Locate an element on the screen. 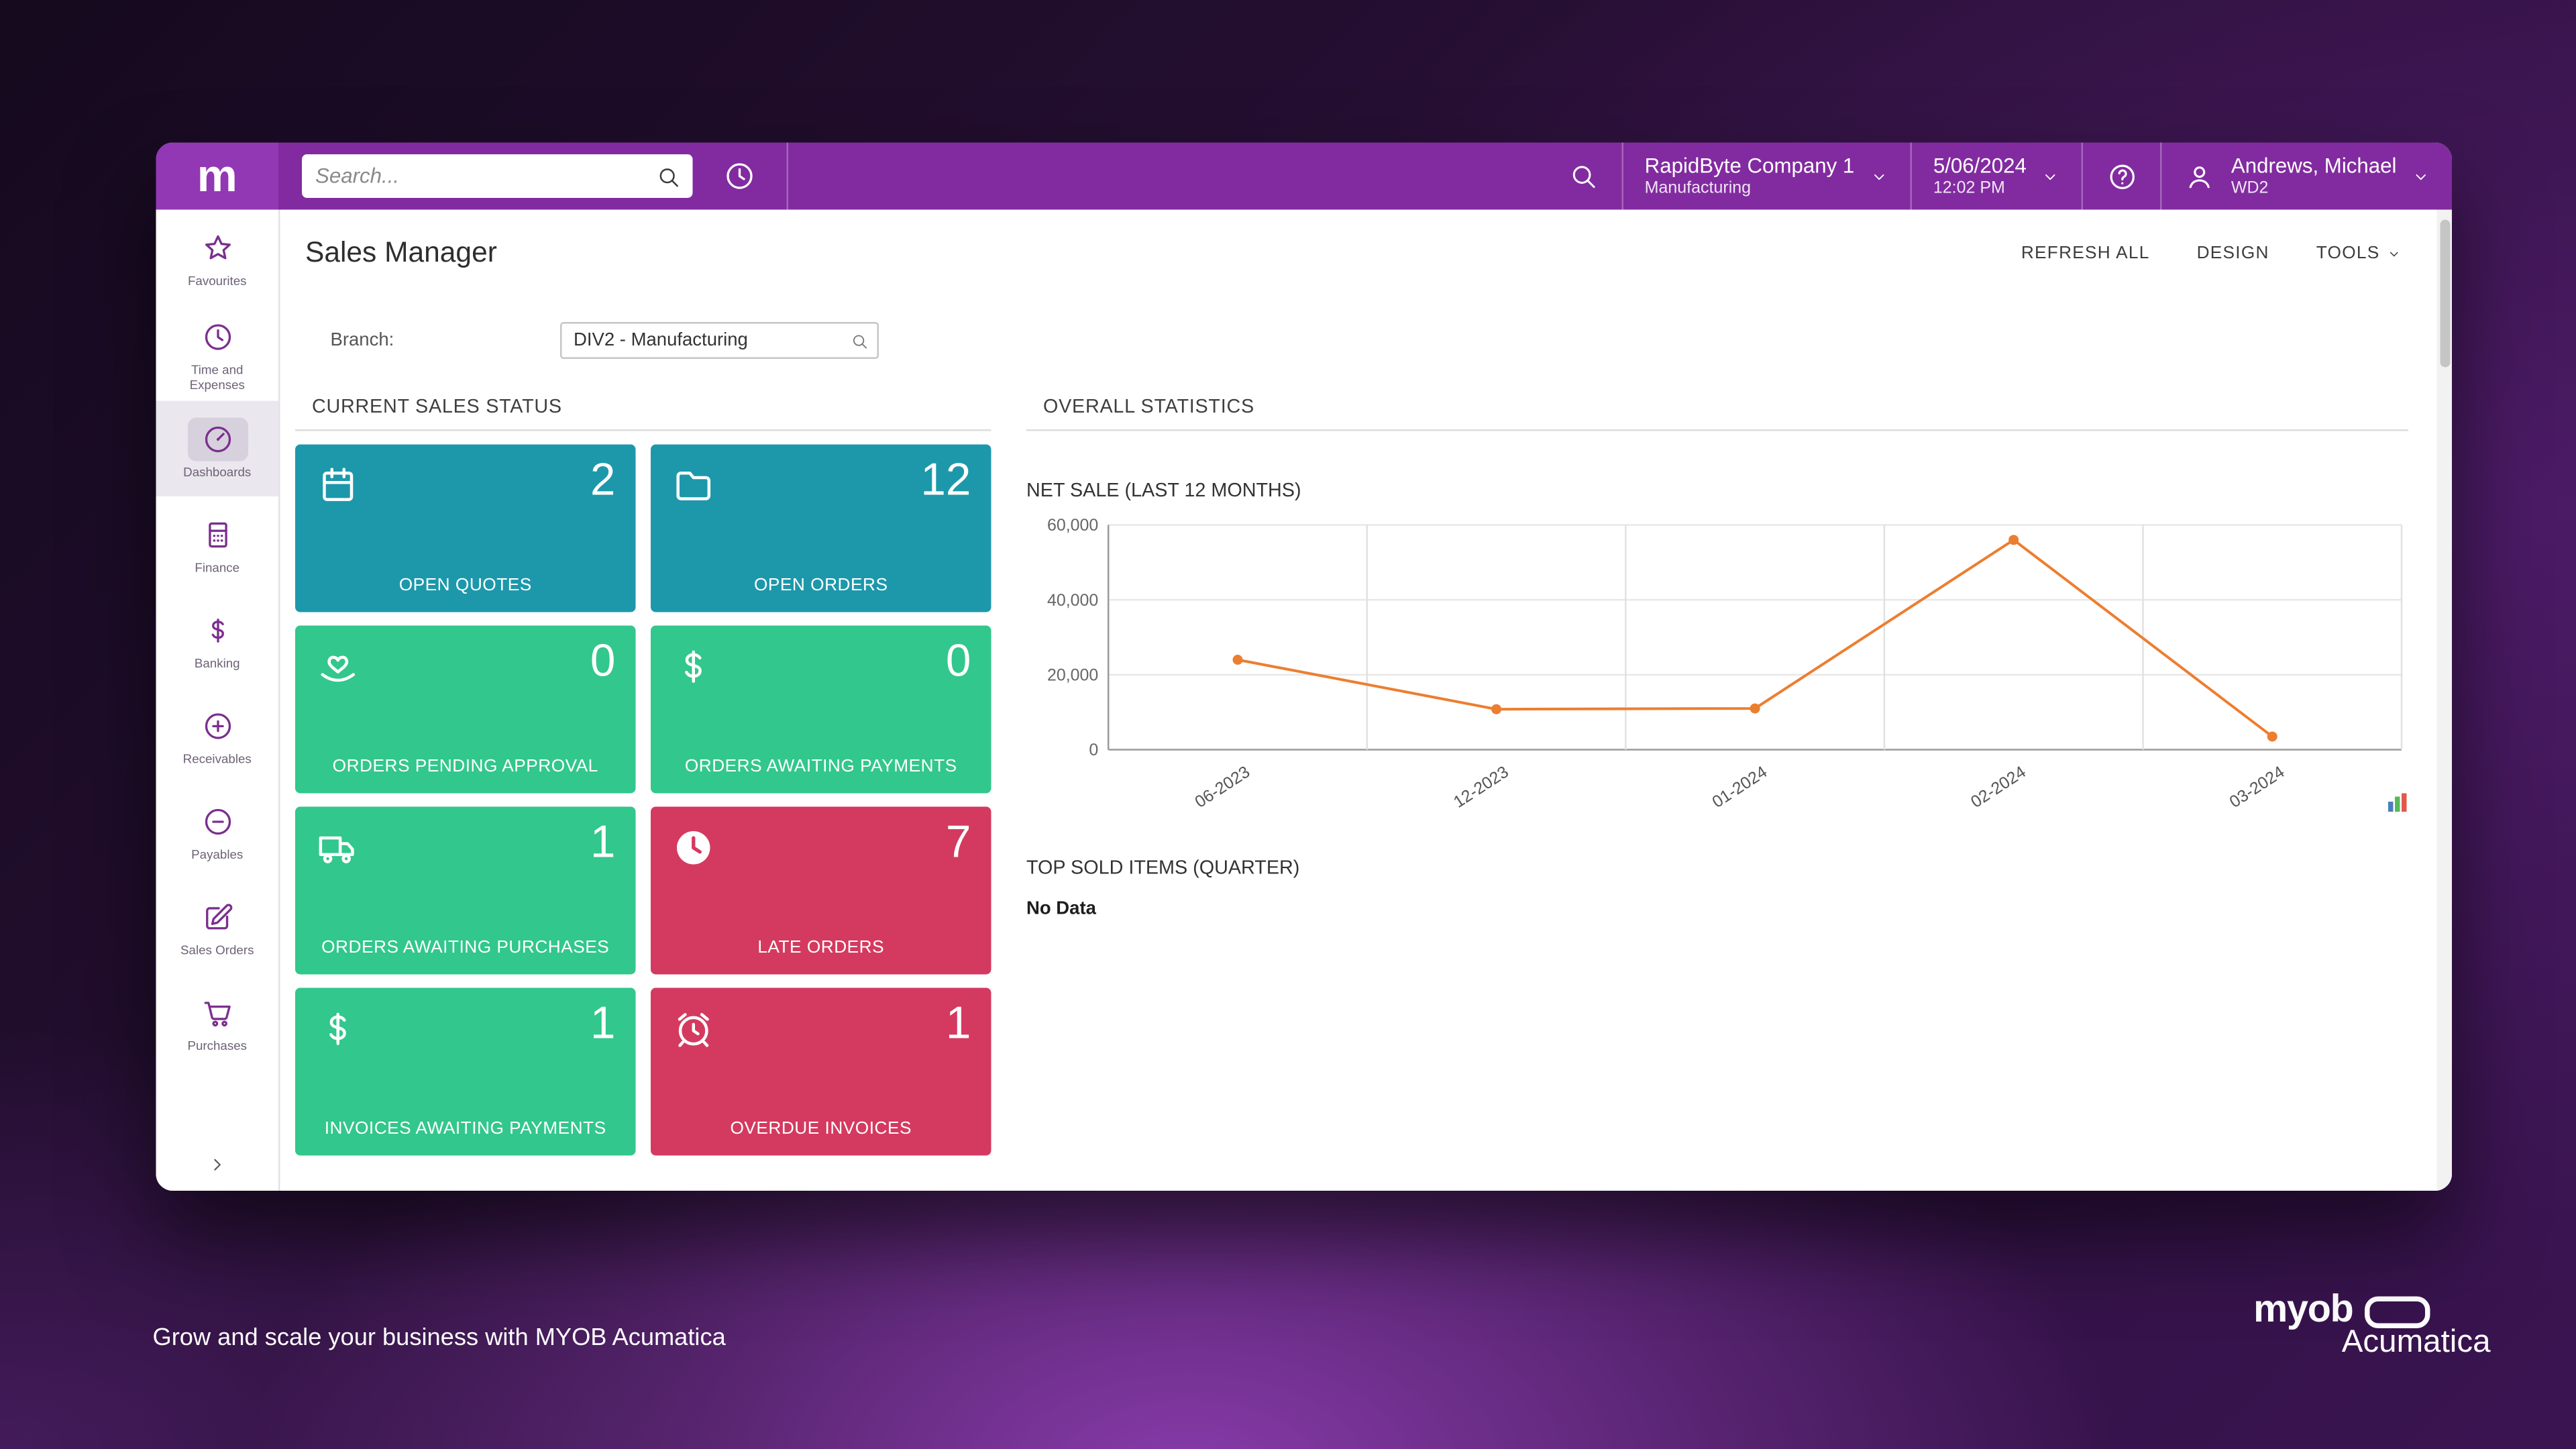 This screenshot has width=2576, height=1449. sidebar-item-receivables: Receivables is located at coordinates (217, 736).